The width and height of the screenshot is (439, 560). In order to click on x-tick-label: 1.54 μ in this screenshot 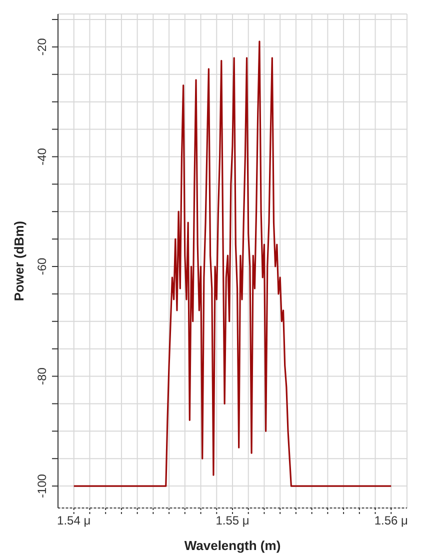, I will do `click(74, 521)`.